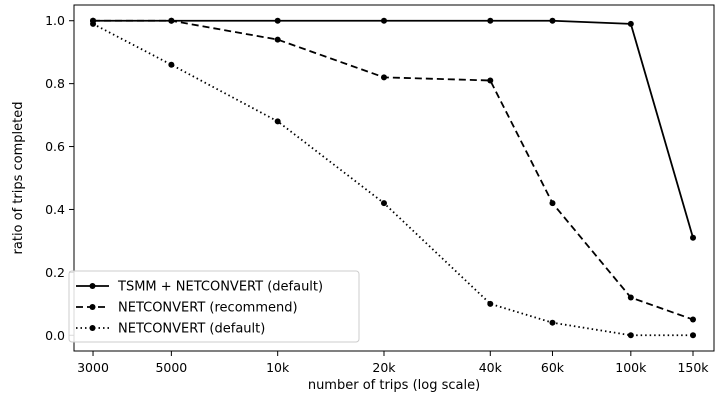  I want to click on y-tick-label: 0.8, so click(55, 83).